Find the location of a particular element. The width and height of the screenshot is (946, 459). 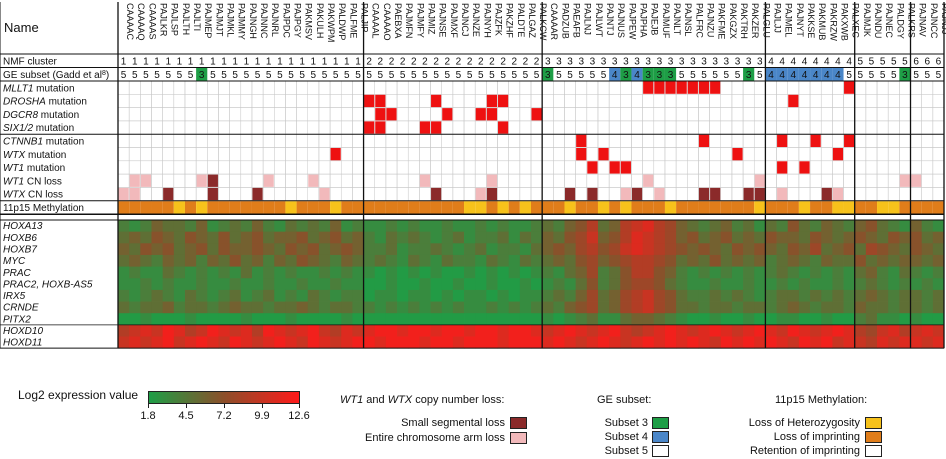

ge-subset-cell is located at coordinates (782, 74).